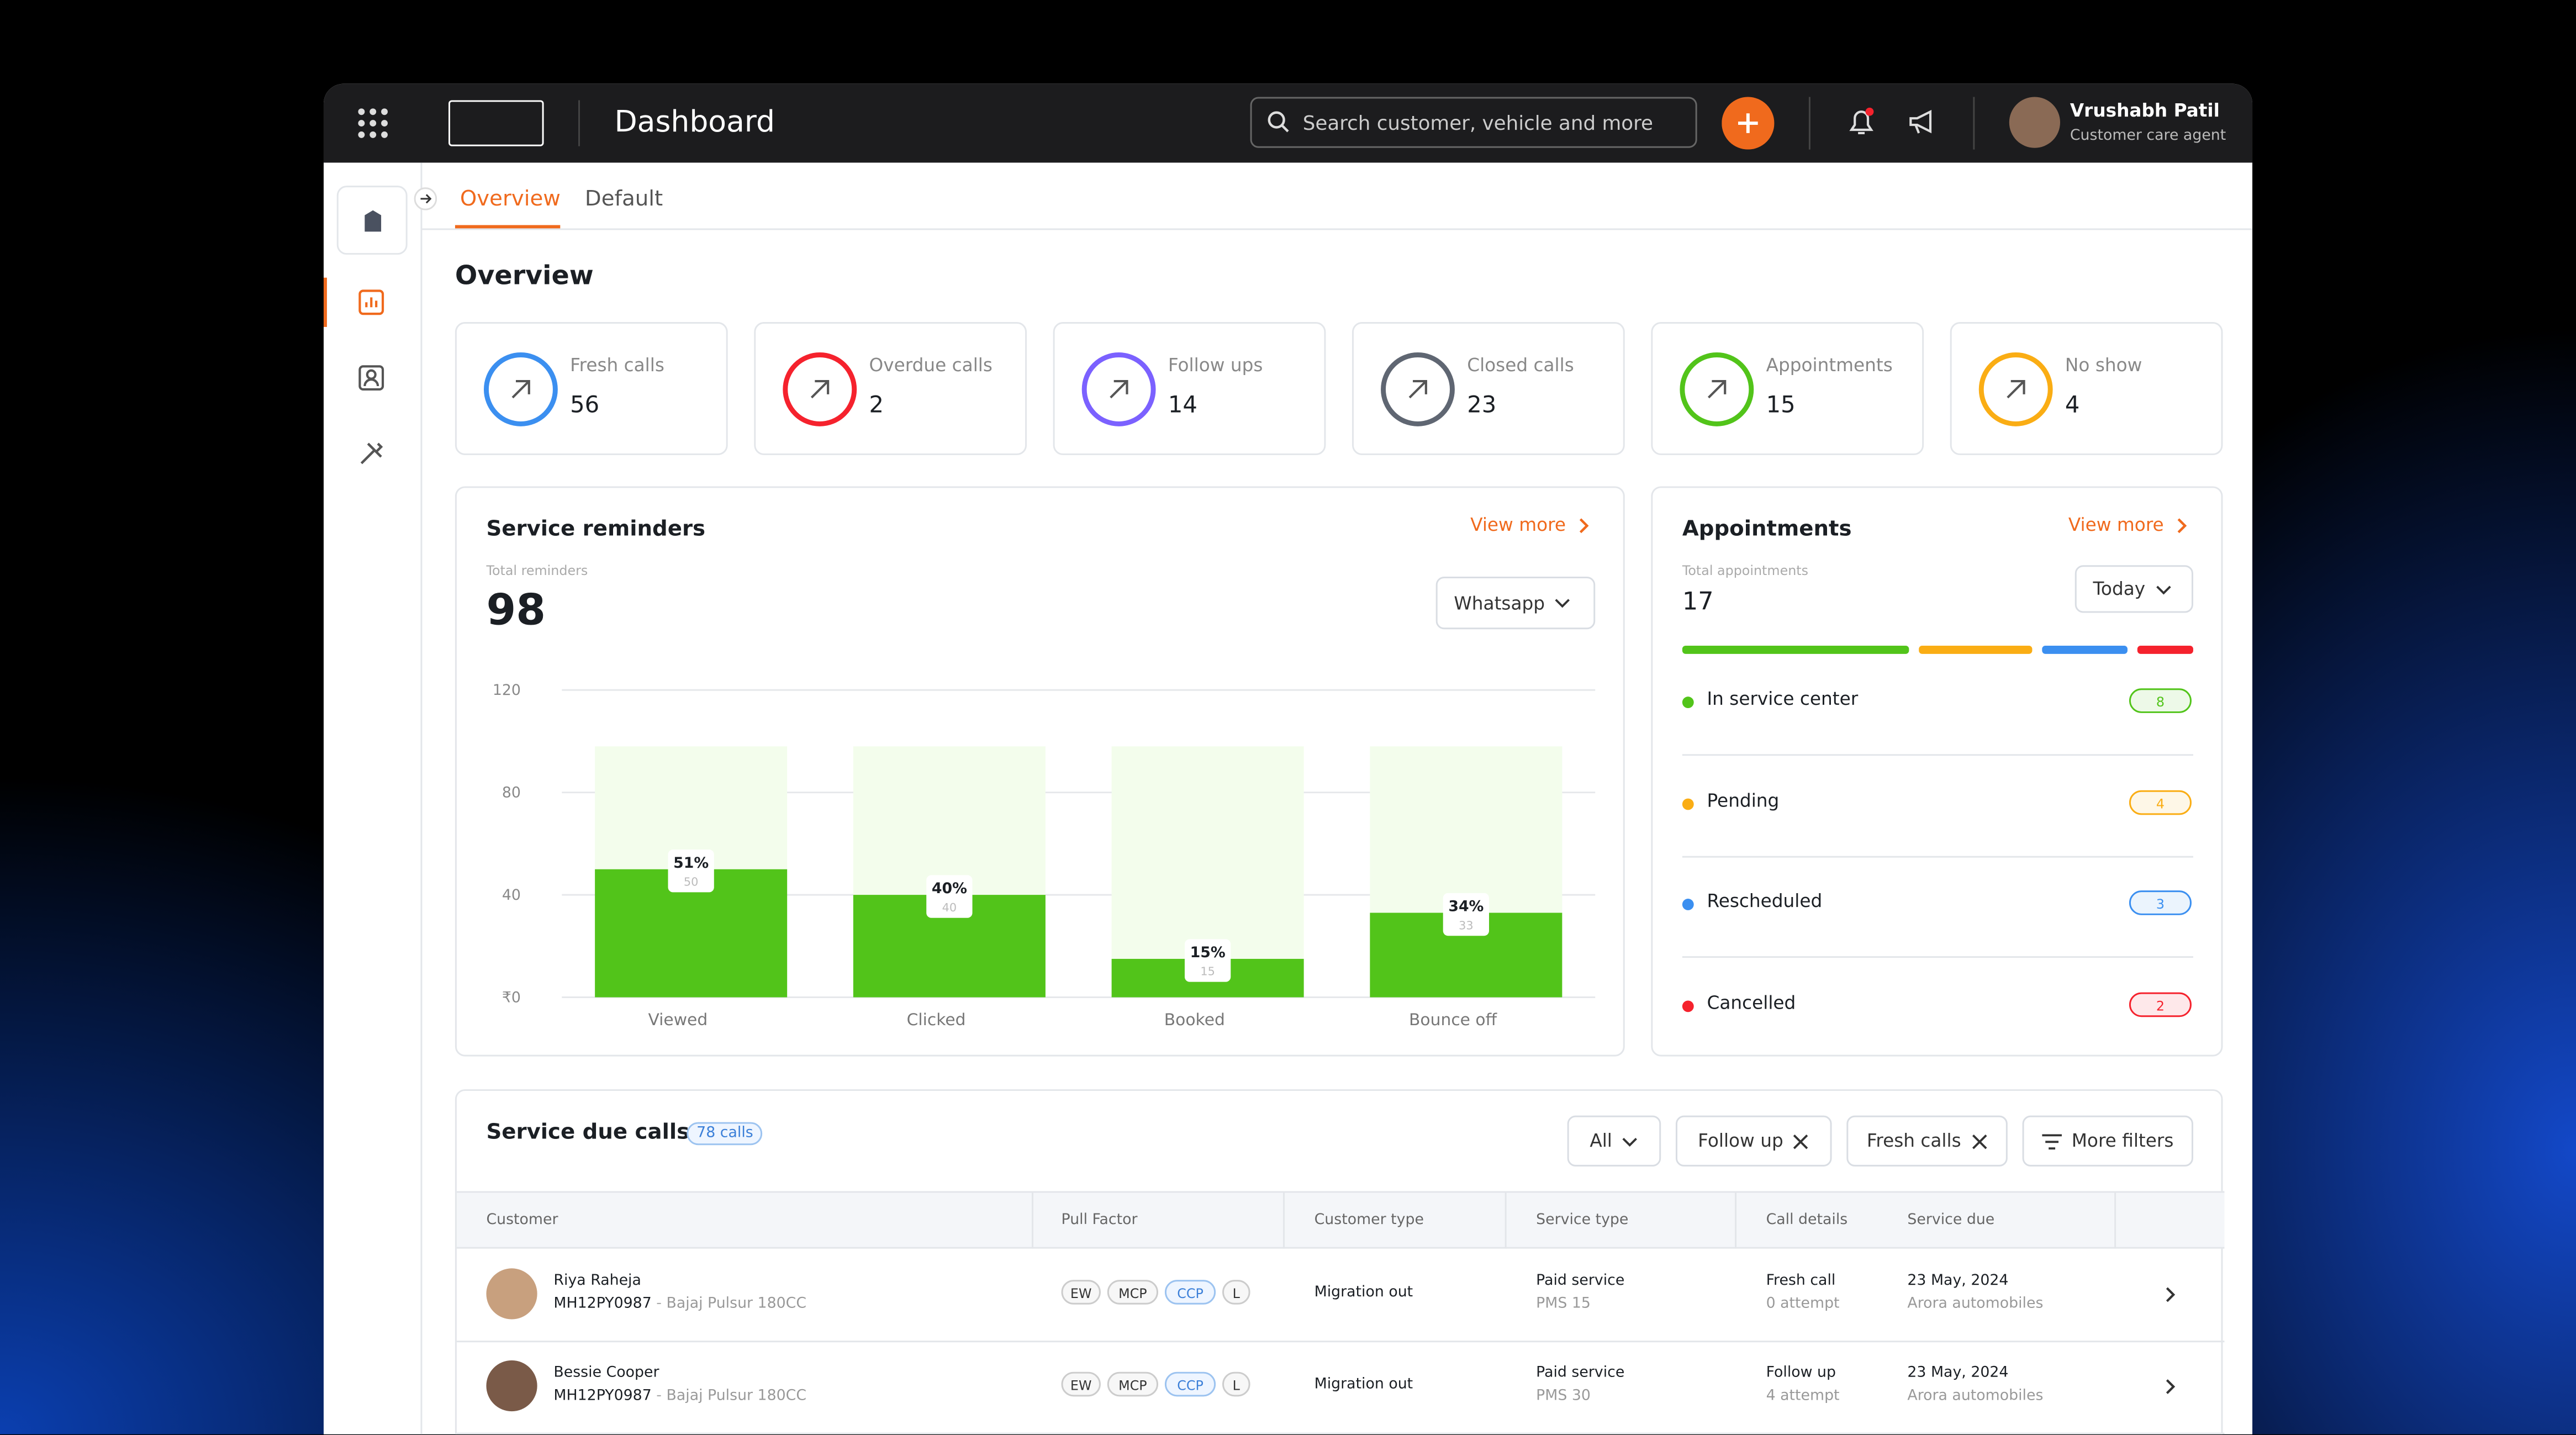 This screenshot has width=2576, height=1435. What do you see at coordinates (2164, 649) in the screenshot?
I see `progress-segment` at bounding box center [2164, 649].